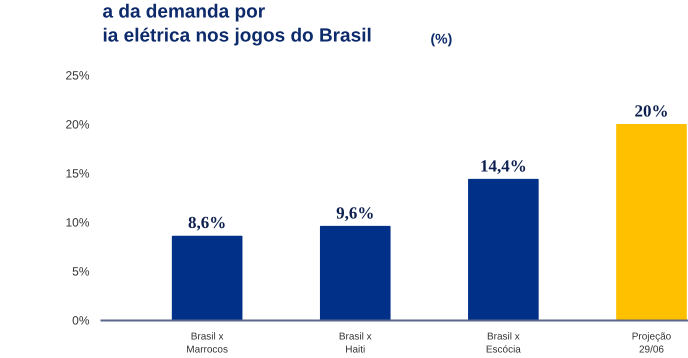  Describe the element at coordinates (77, 125) in the screenshot. I see `y-tick-label: 20%` at that location.